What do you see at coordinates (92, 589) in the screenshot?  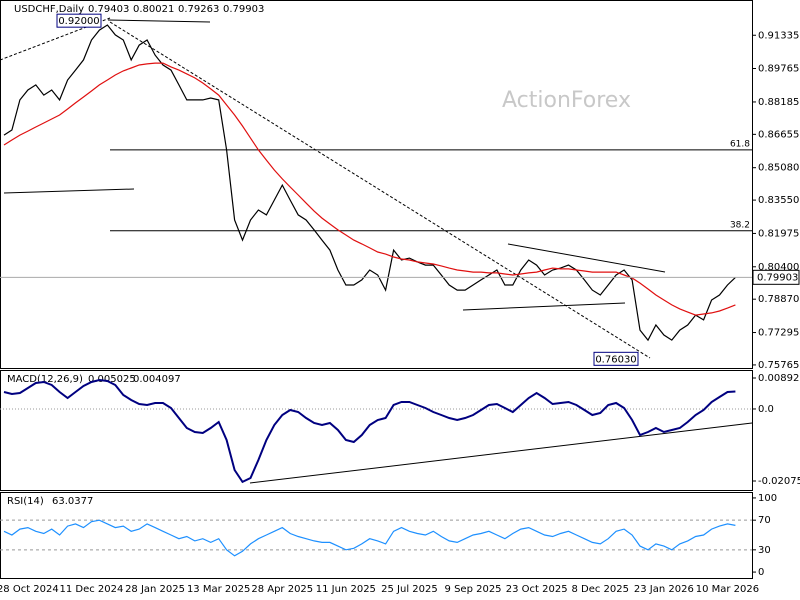 I see `x-tick-label: 11 Dec 2024` at bounding box center [92, 589].